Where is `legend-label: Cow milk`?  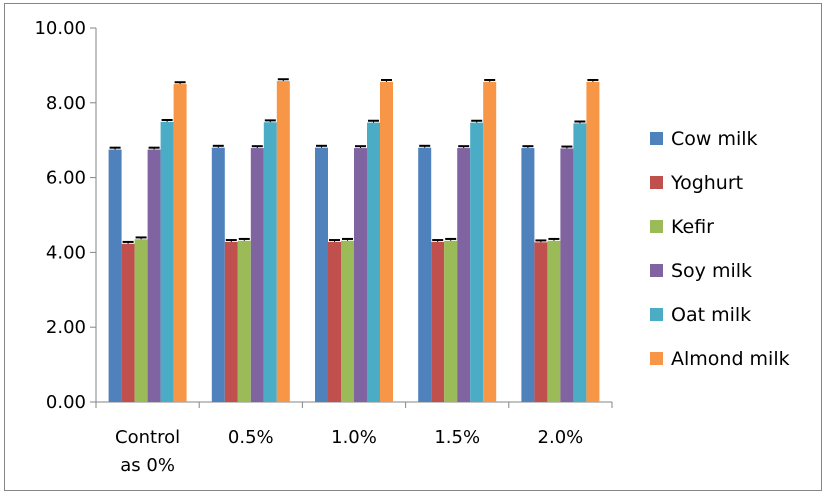
legend-label: Cow milk is located at coordinates (714, 139).